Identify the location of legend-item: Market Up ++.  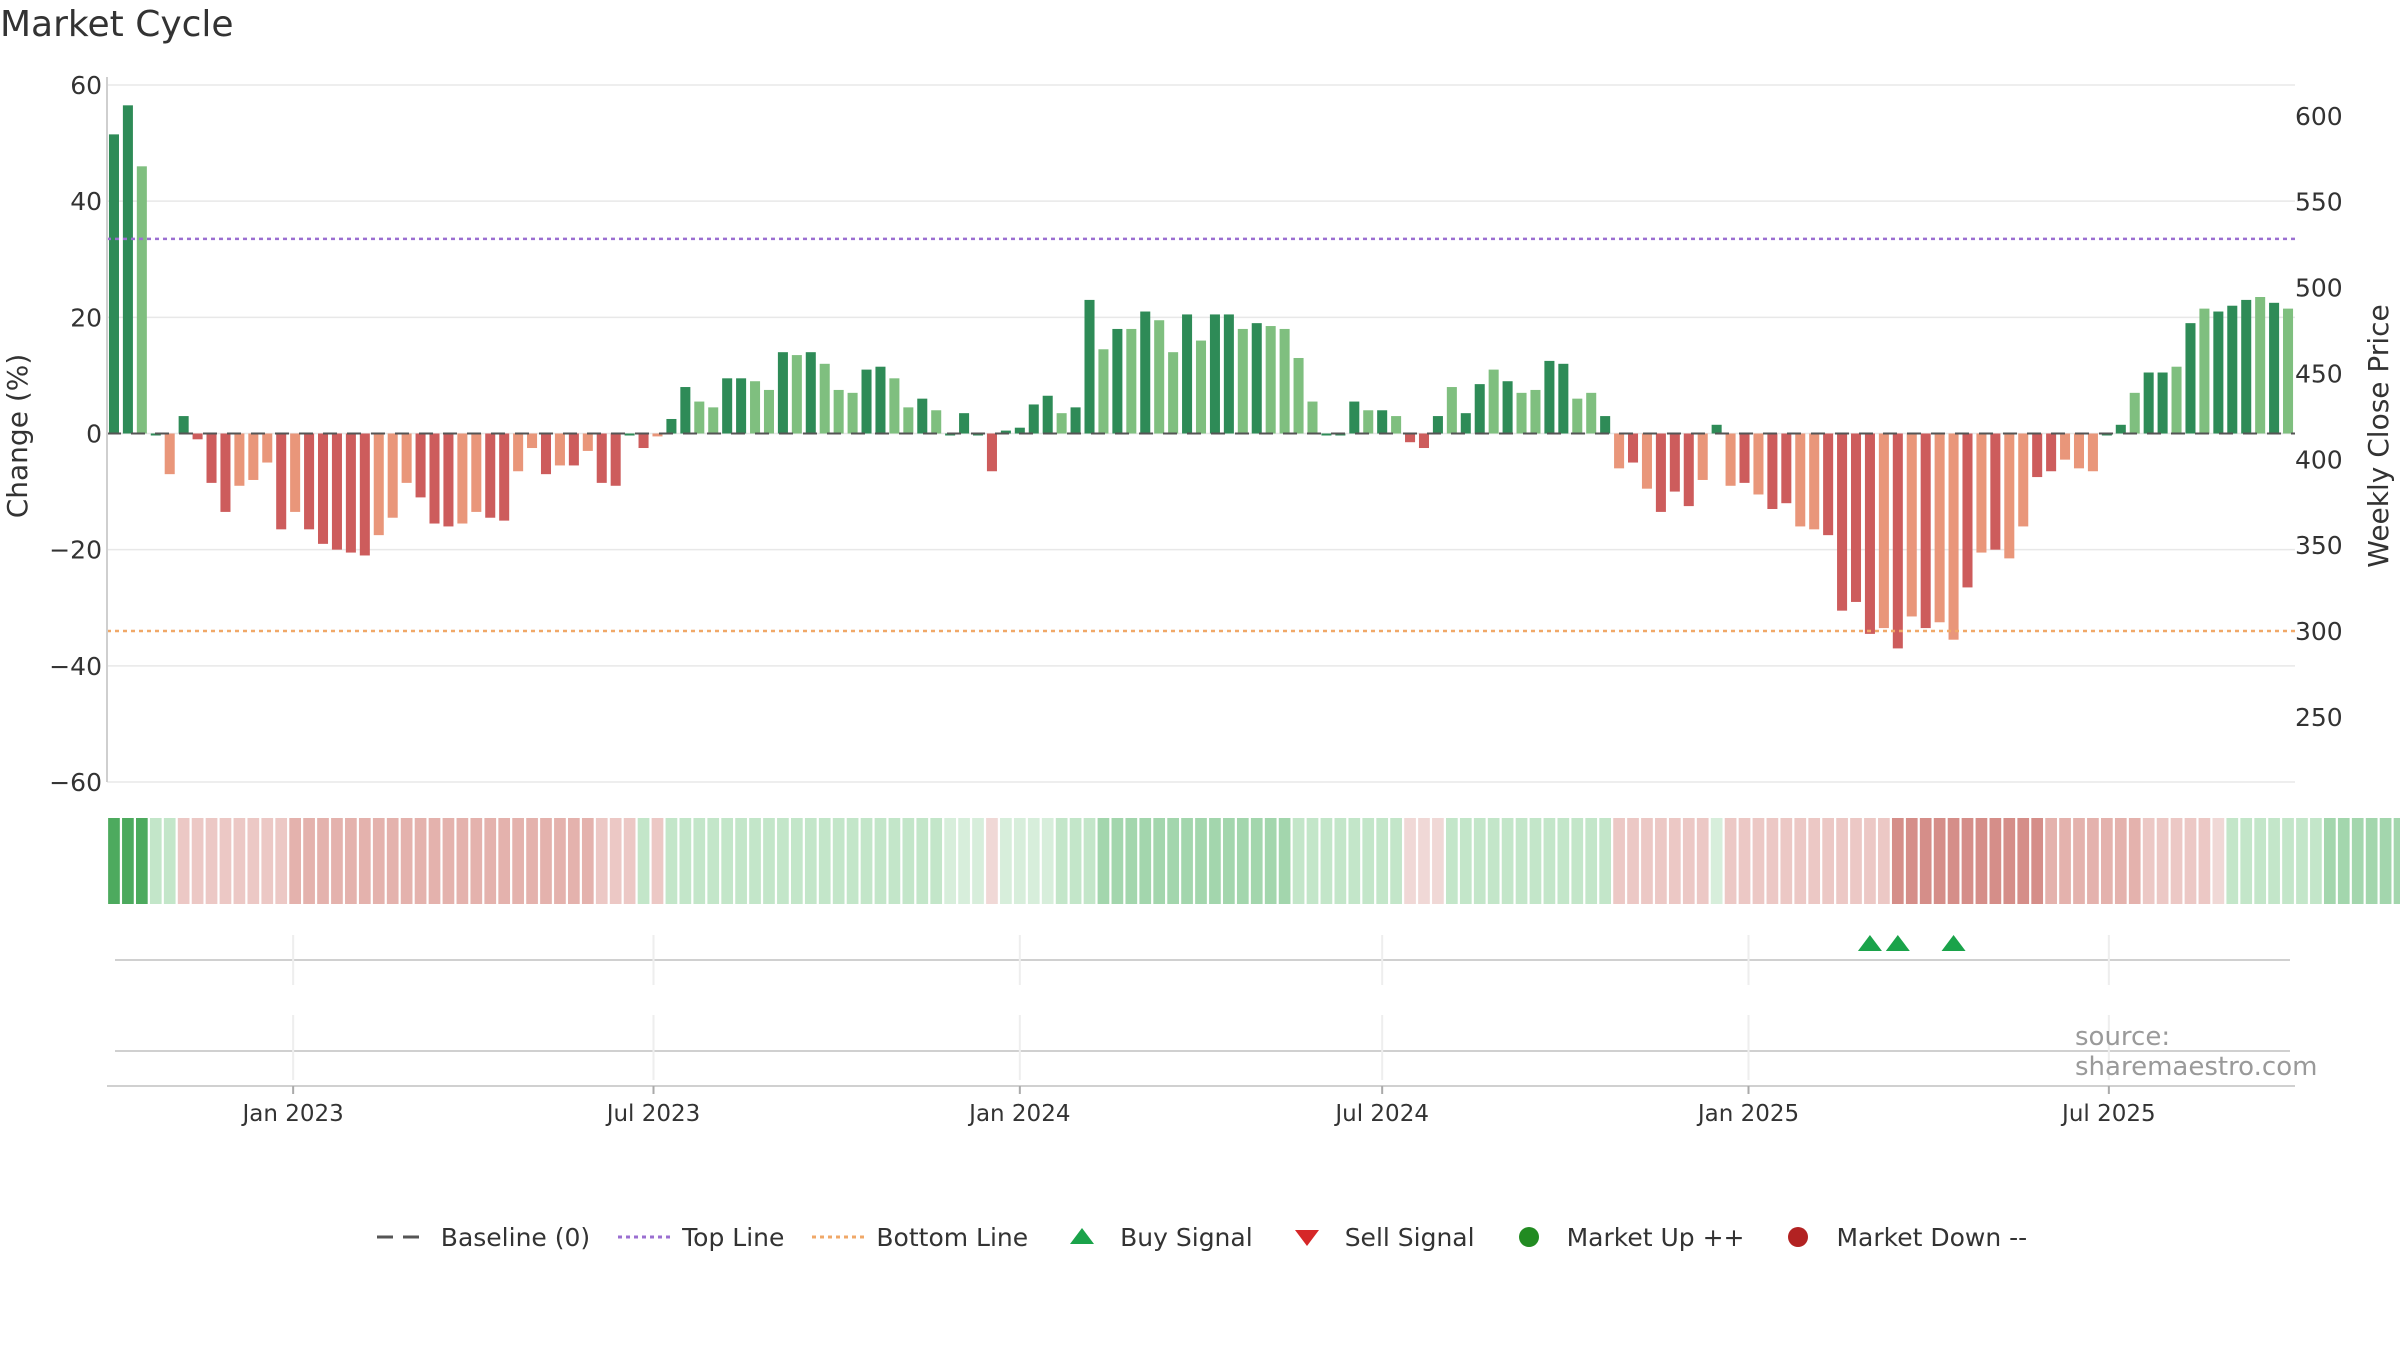
(1622, 1237).